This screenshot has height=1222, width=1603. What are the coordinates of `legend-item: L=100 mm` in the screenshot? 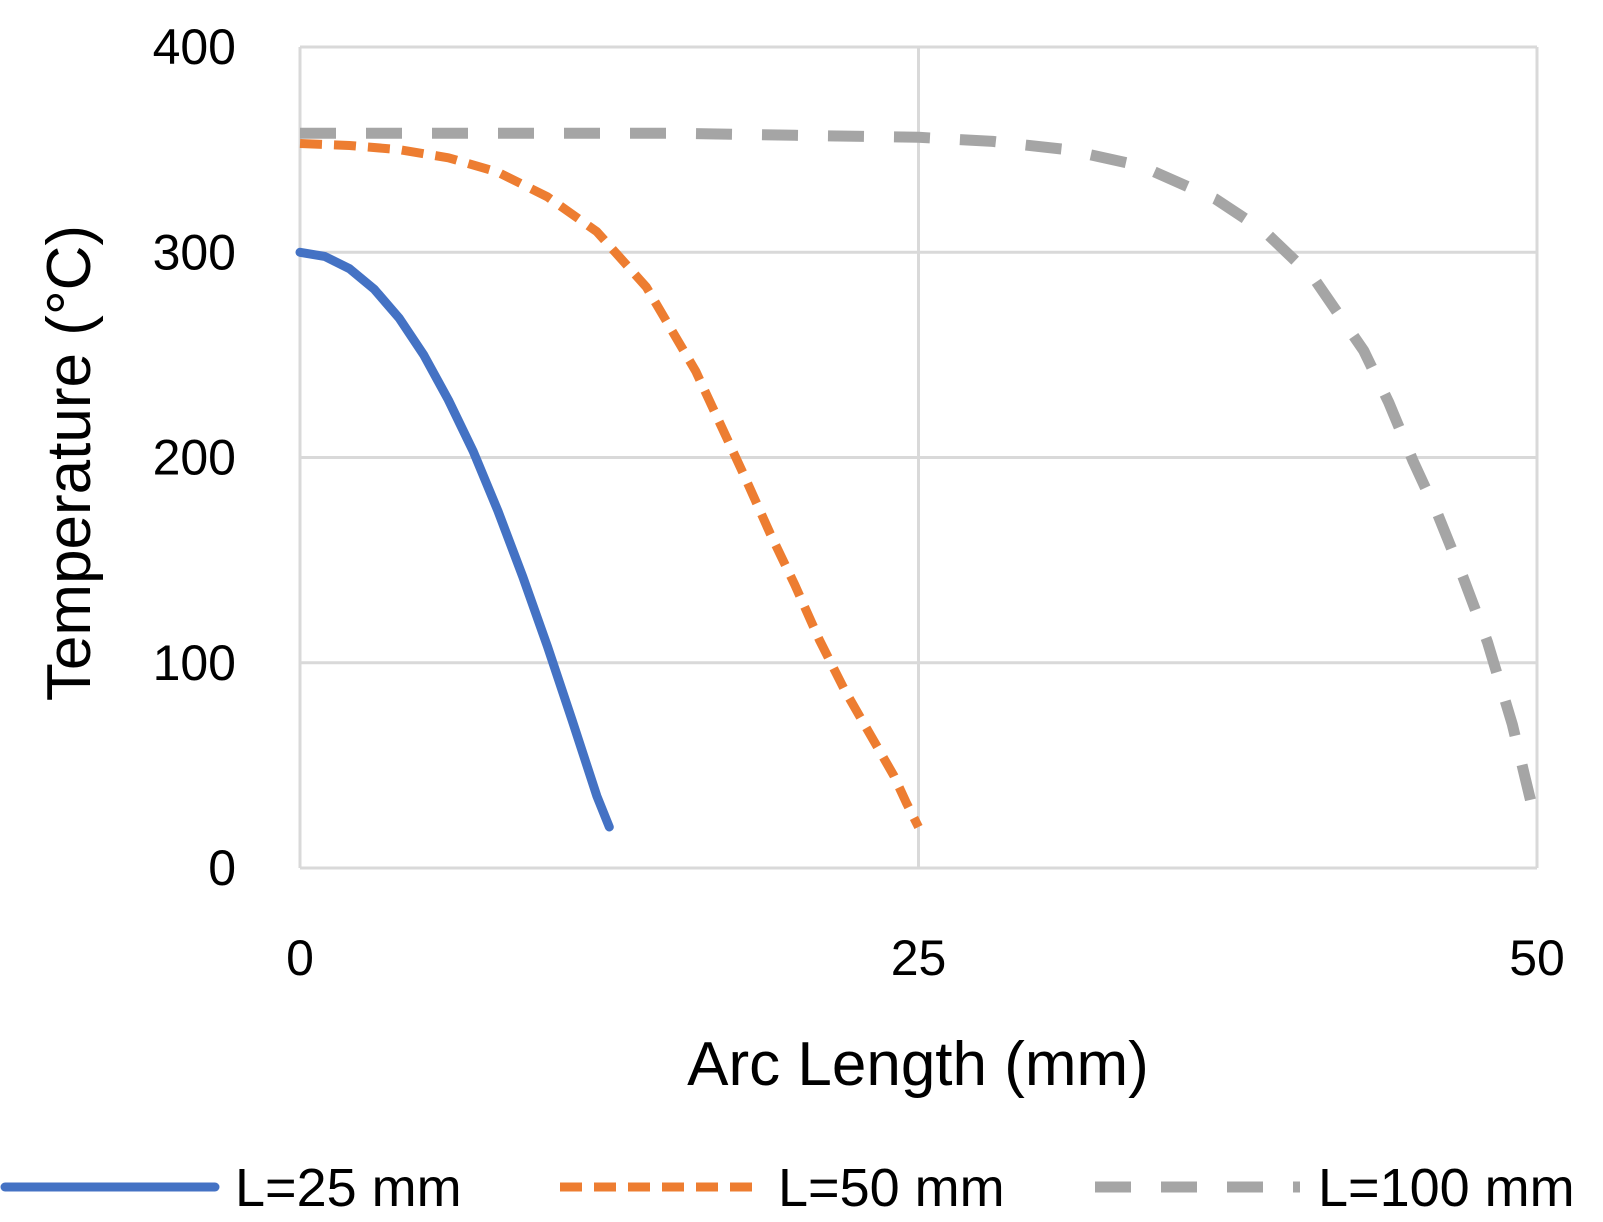 It's located at (1335, 1188).